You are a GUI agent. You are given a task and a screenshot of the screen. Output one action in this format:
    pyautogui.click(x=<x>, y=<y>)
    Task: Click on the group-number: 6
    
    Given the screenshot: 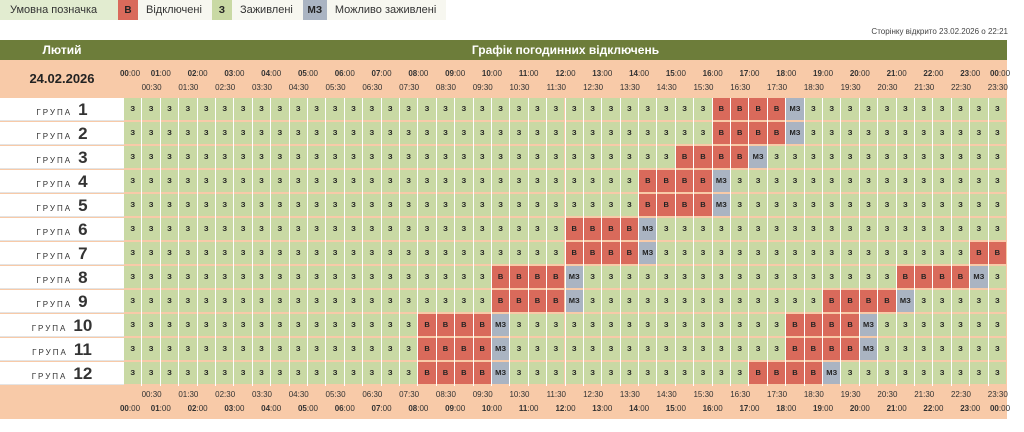 What is the action you would take?
    pyautogui.click(x=83, y=229)
    